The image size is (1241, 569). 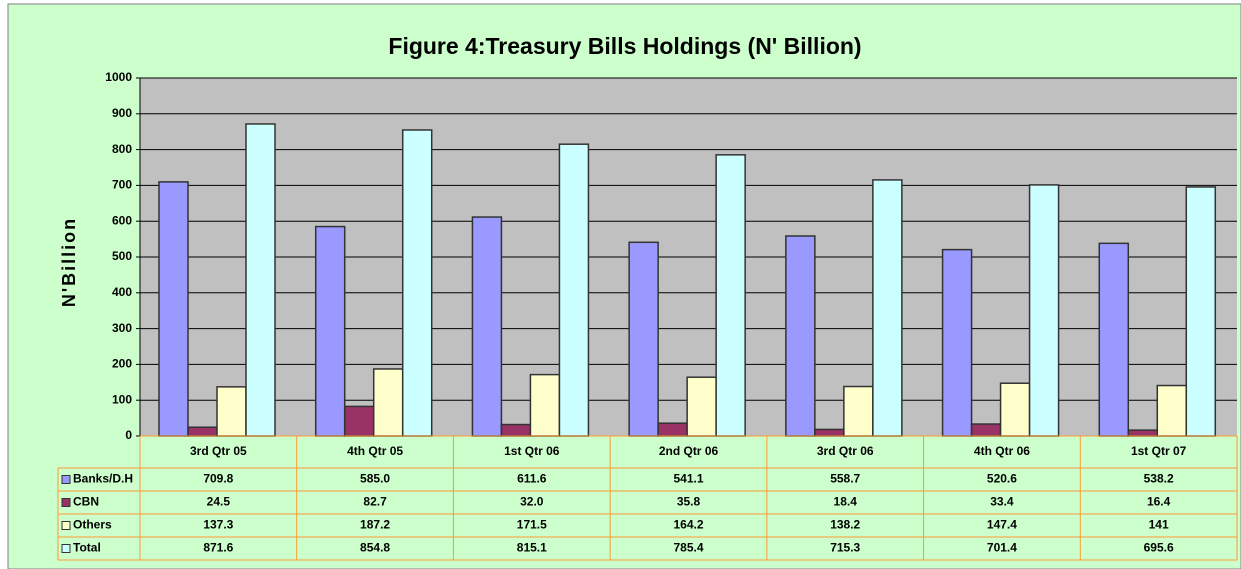 I want to click on y-tick-label: 400, so click(x=122, y=292).